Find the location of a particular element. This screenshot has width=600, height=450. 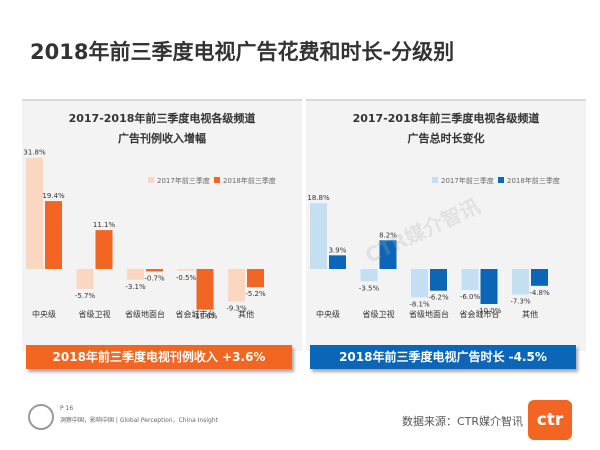

left-chart-title-line1: 2017-2018年前三季度电视各级频道 is located at coordinates (162, 118).